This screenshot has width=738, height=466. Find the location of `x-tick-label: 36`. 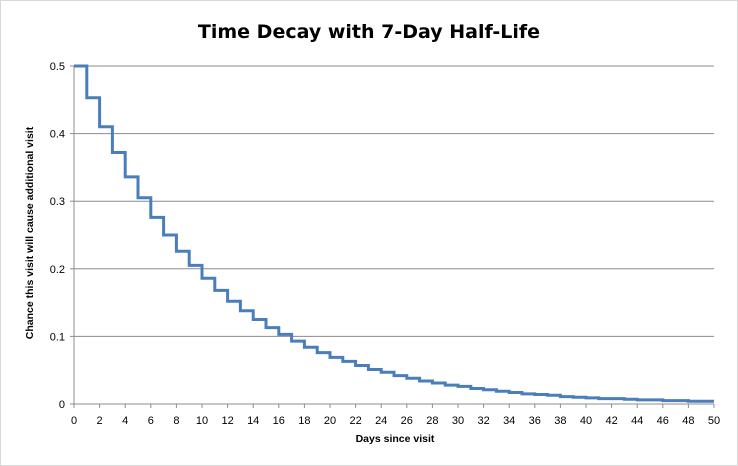

x-tick-label: 36 is located at coordinates (535, 421).